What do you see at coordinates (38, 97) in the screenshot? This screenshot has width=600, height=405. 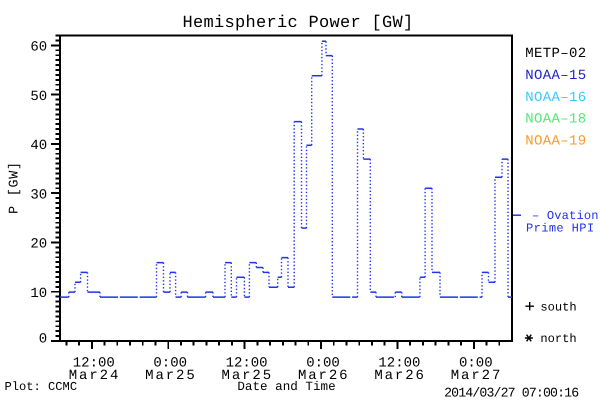 I see `svg-text: 50` at bounding box center [38, 97].